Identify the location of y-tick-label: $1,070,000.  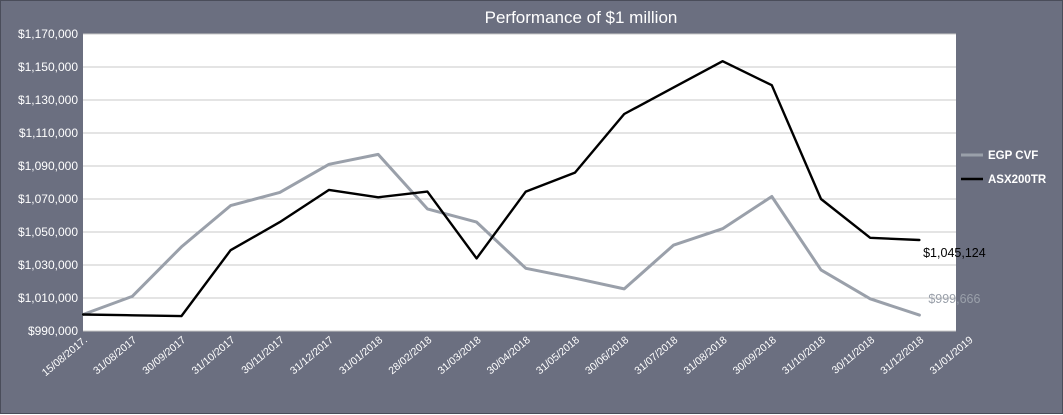
(48, 199).